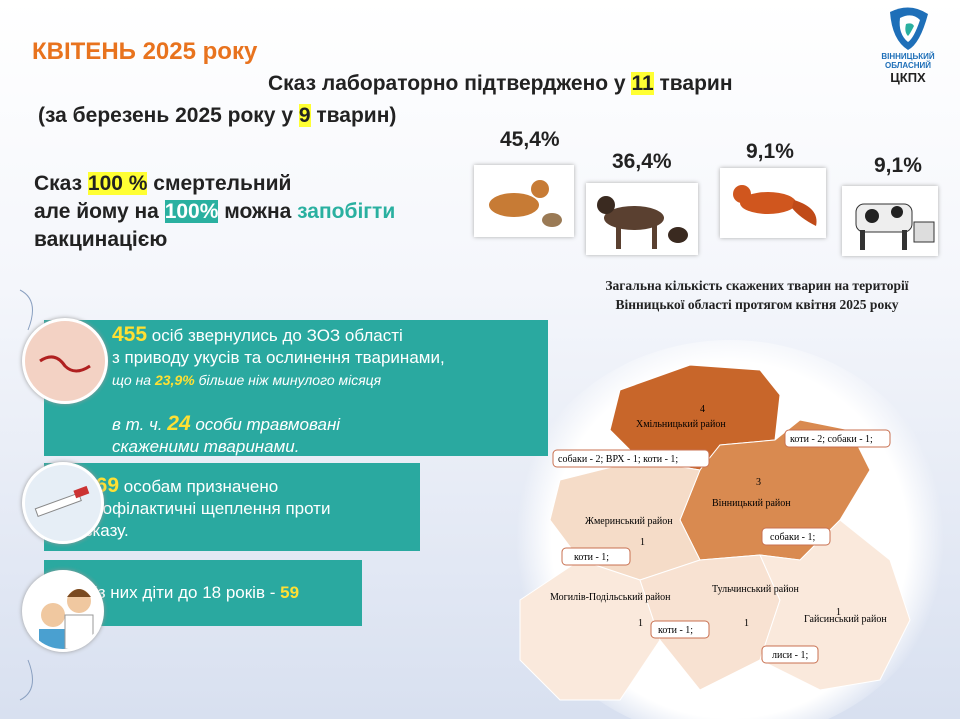 The height and width of the screenshot is (719, 960). I want to click on region-name: Вінницький район, so click(751, 503).